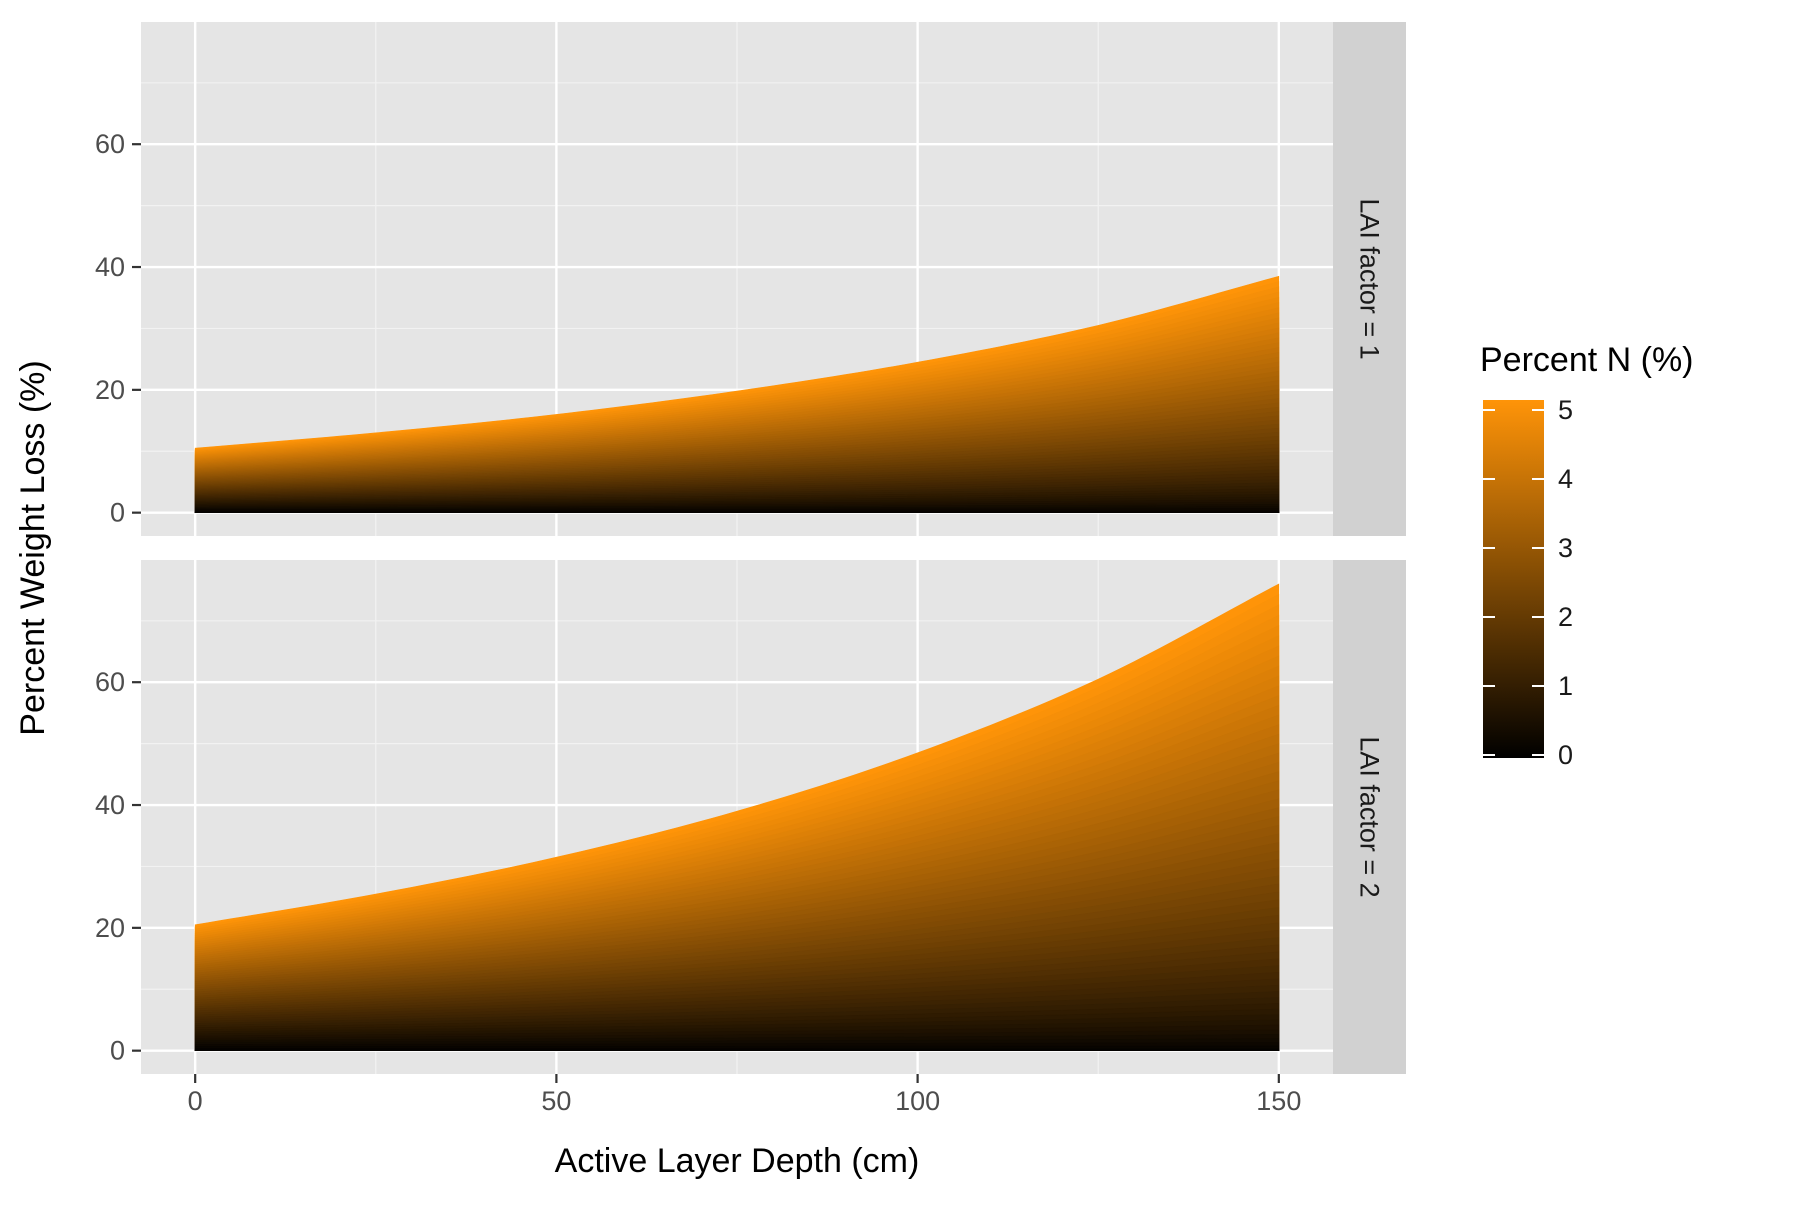  I want to click on x-tick-label: 150, so click(1278, 1101).